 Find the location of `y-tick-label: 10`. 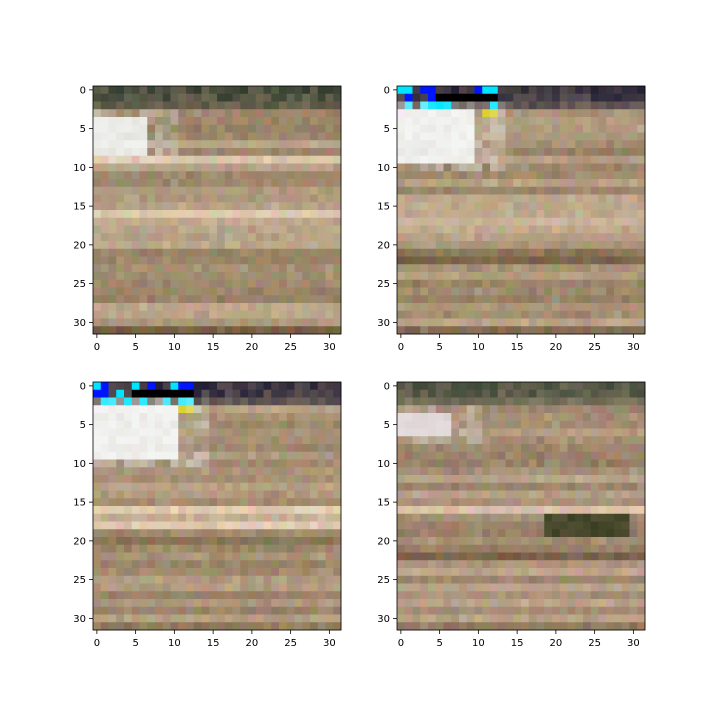

y-tick-label: 10 is located at coordinates (383, 464).